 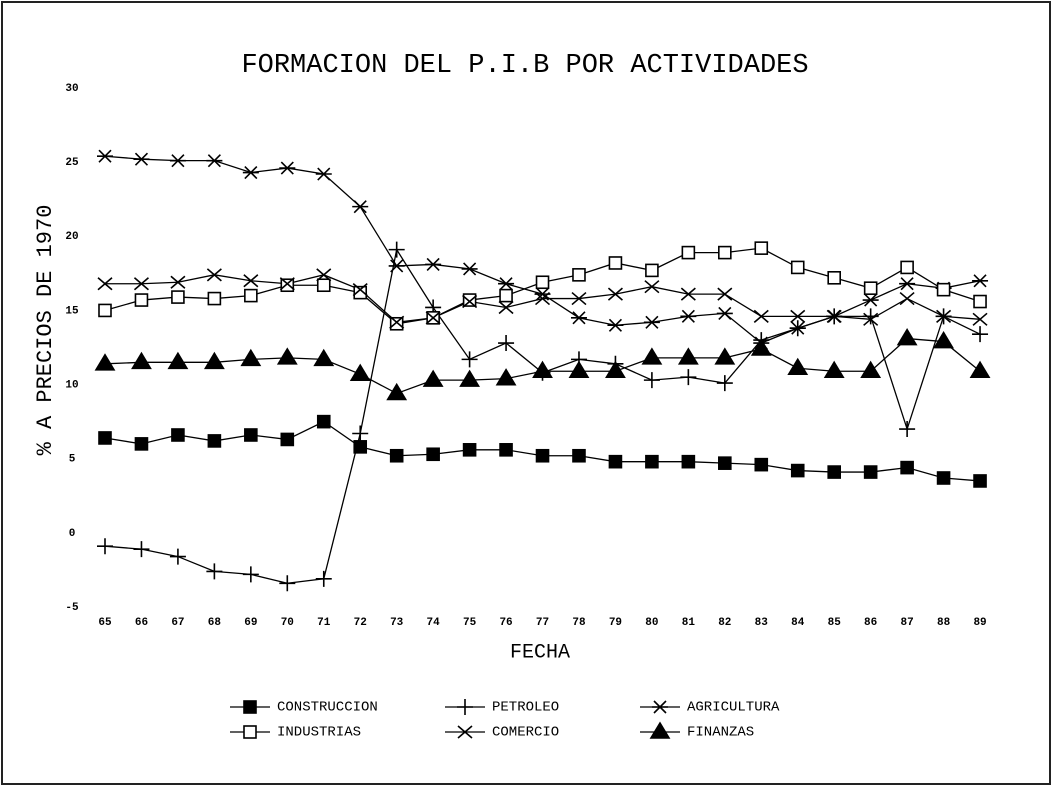 What do you see at coordinates (360, 623) in the screenshot?
I see `x-tick-label: 72` at bounding box center [360, 623].